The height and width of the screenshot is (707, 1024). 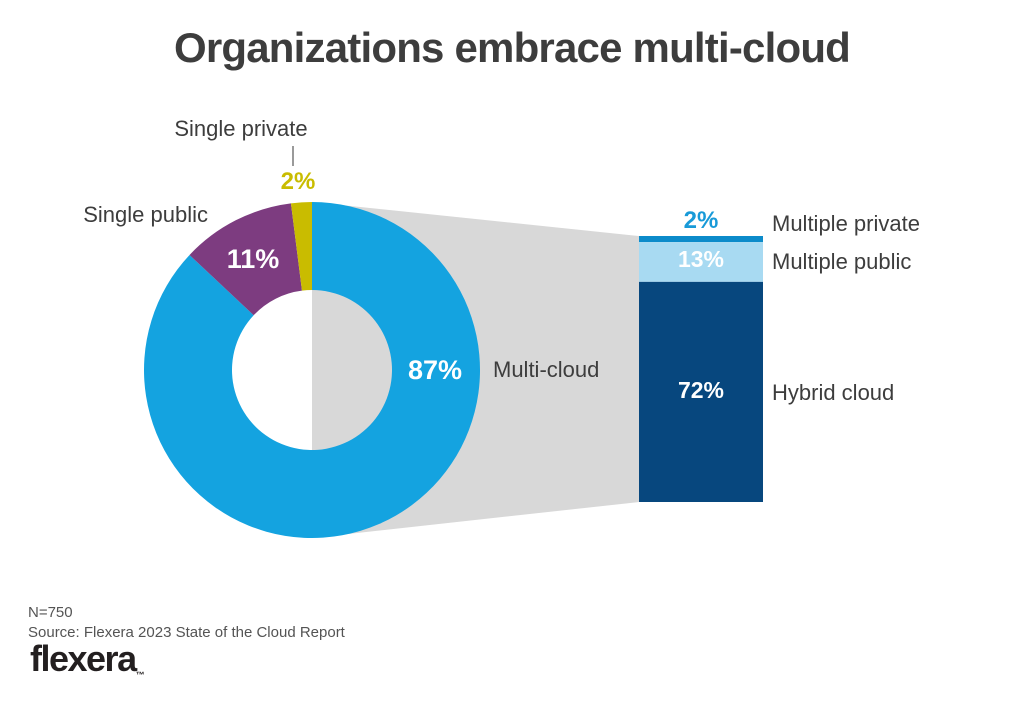 I want to click on bar-segment-hybrid-cloud, so click(x=701, y=391).